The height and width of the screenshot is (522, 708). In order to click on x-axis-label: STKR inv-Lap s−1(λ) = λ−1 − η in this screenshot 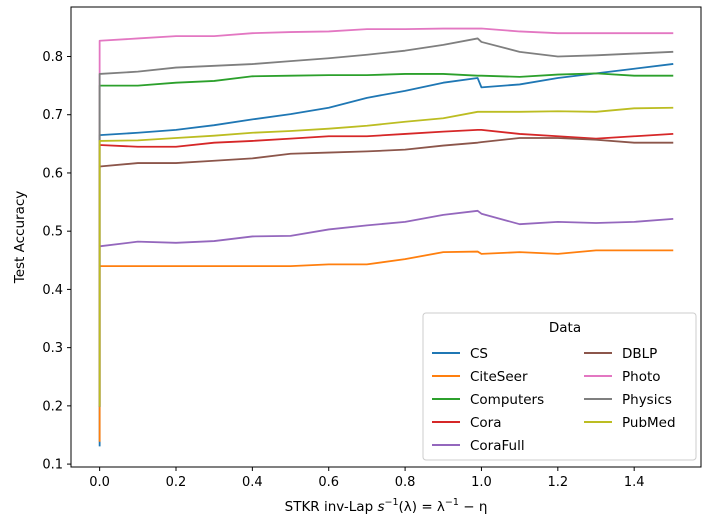, I will do `click(386, 506)`.